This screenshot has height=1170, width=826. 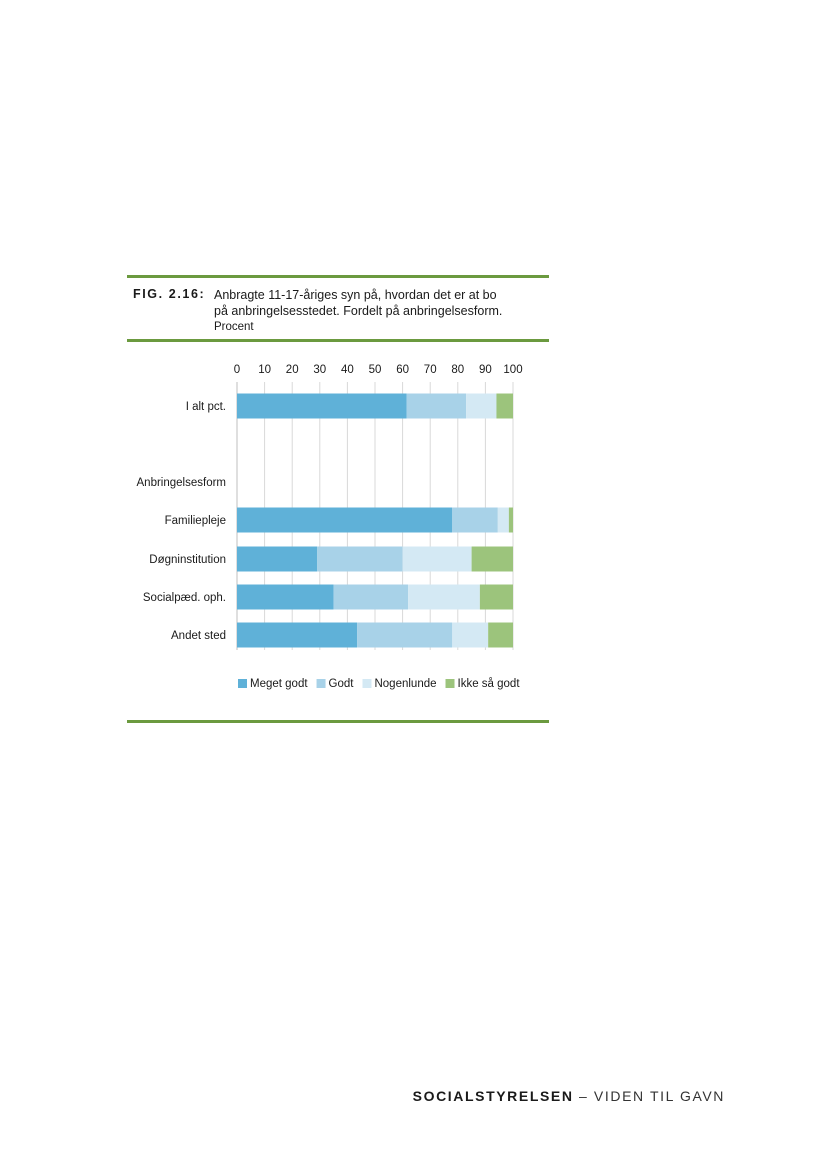 What do you see at coordinates (206, 407) in the screenshot?
I see `category-label: I alt pct.` at bounding box center [206, 407].